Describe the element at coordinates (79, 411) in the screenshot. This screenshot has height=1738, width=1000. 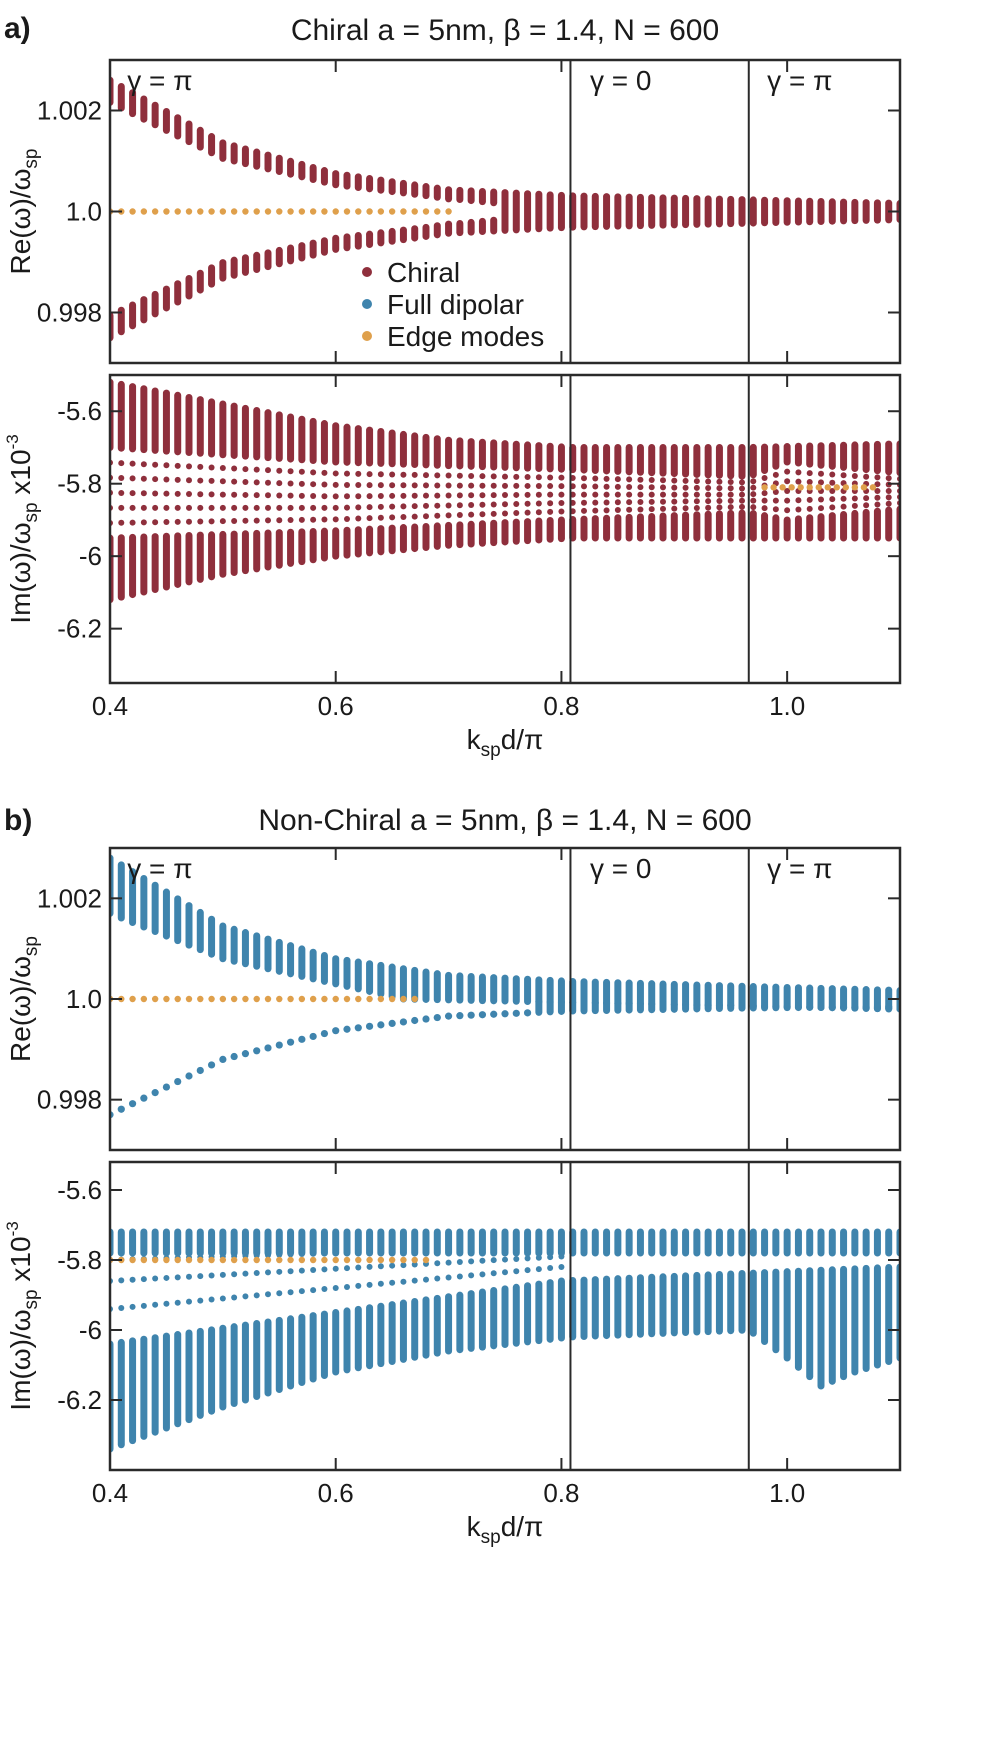
I see `y-tick-label: -5.6` at that location.